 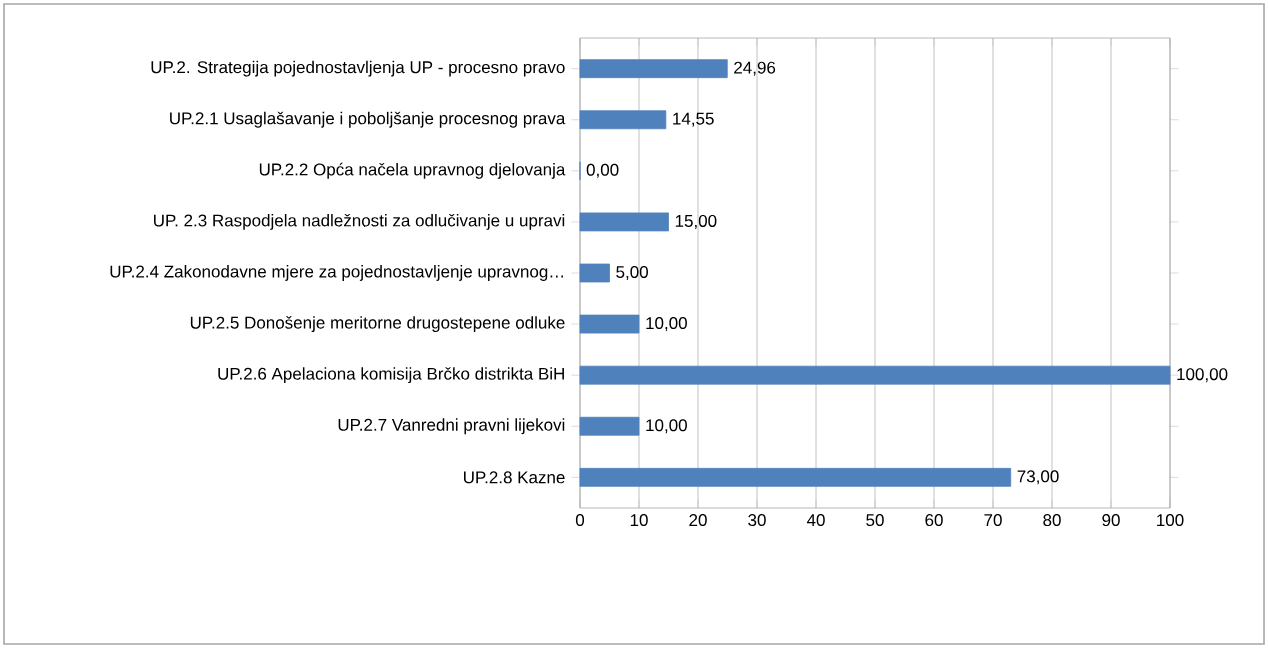 What do you see at coordinates (368, 119) in the screenshot?
I see `y-tick-label: UP.2.1 Usaglašavanje i poboljšanje procesnog prava` at bounding box center [368, 119].